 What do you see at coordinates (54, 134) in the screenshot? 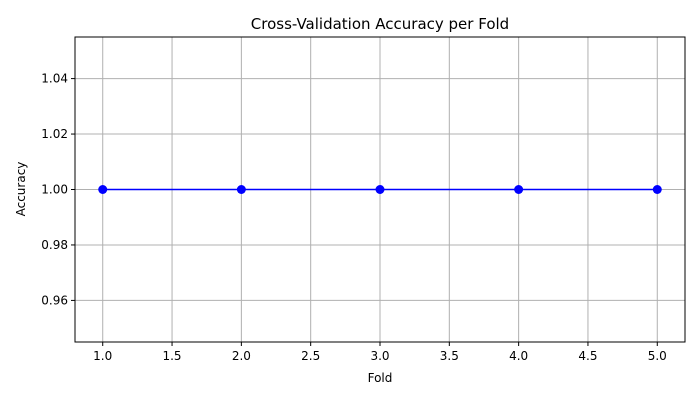
I see `y-tick-label: 1.02` at bounding box center [54, 134].